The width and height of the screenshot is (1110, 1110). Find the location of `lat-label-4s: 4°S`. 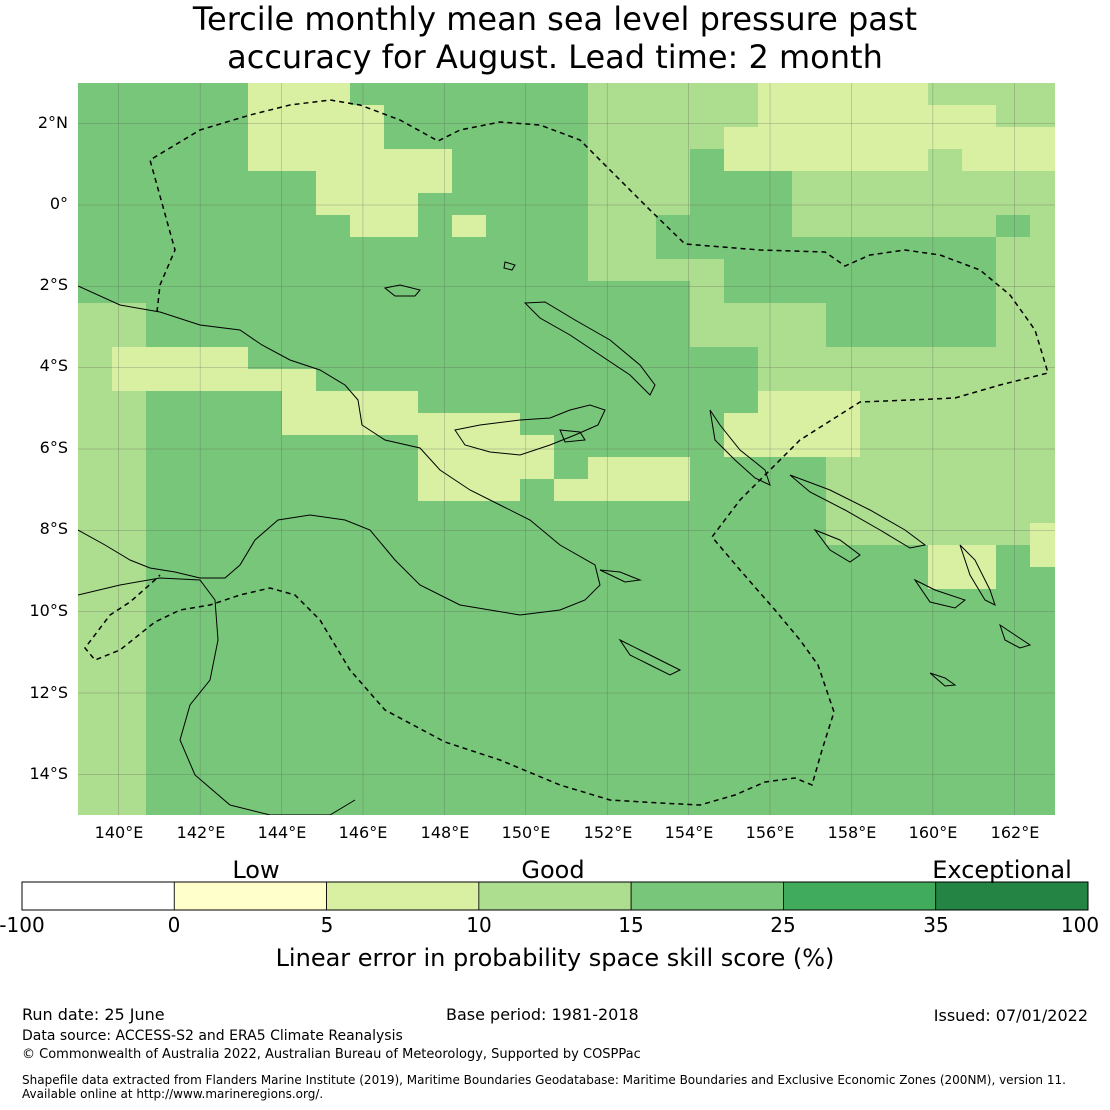

lat-label-4s: 4°S is located at coordinates (53, 365).